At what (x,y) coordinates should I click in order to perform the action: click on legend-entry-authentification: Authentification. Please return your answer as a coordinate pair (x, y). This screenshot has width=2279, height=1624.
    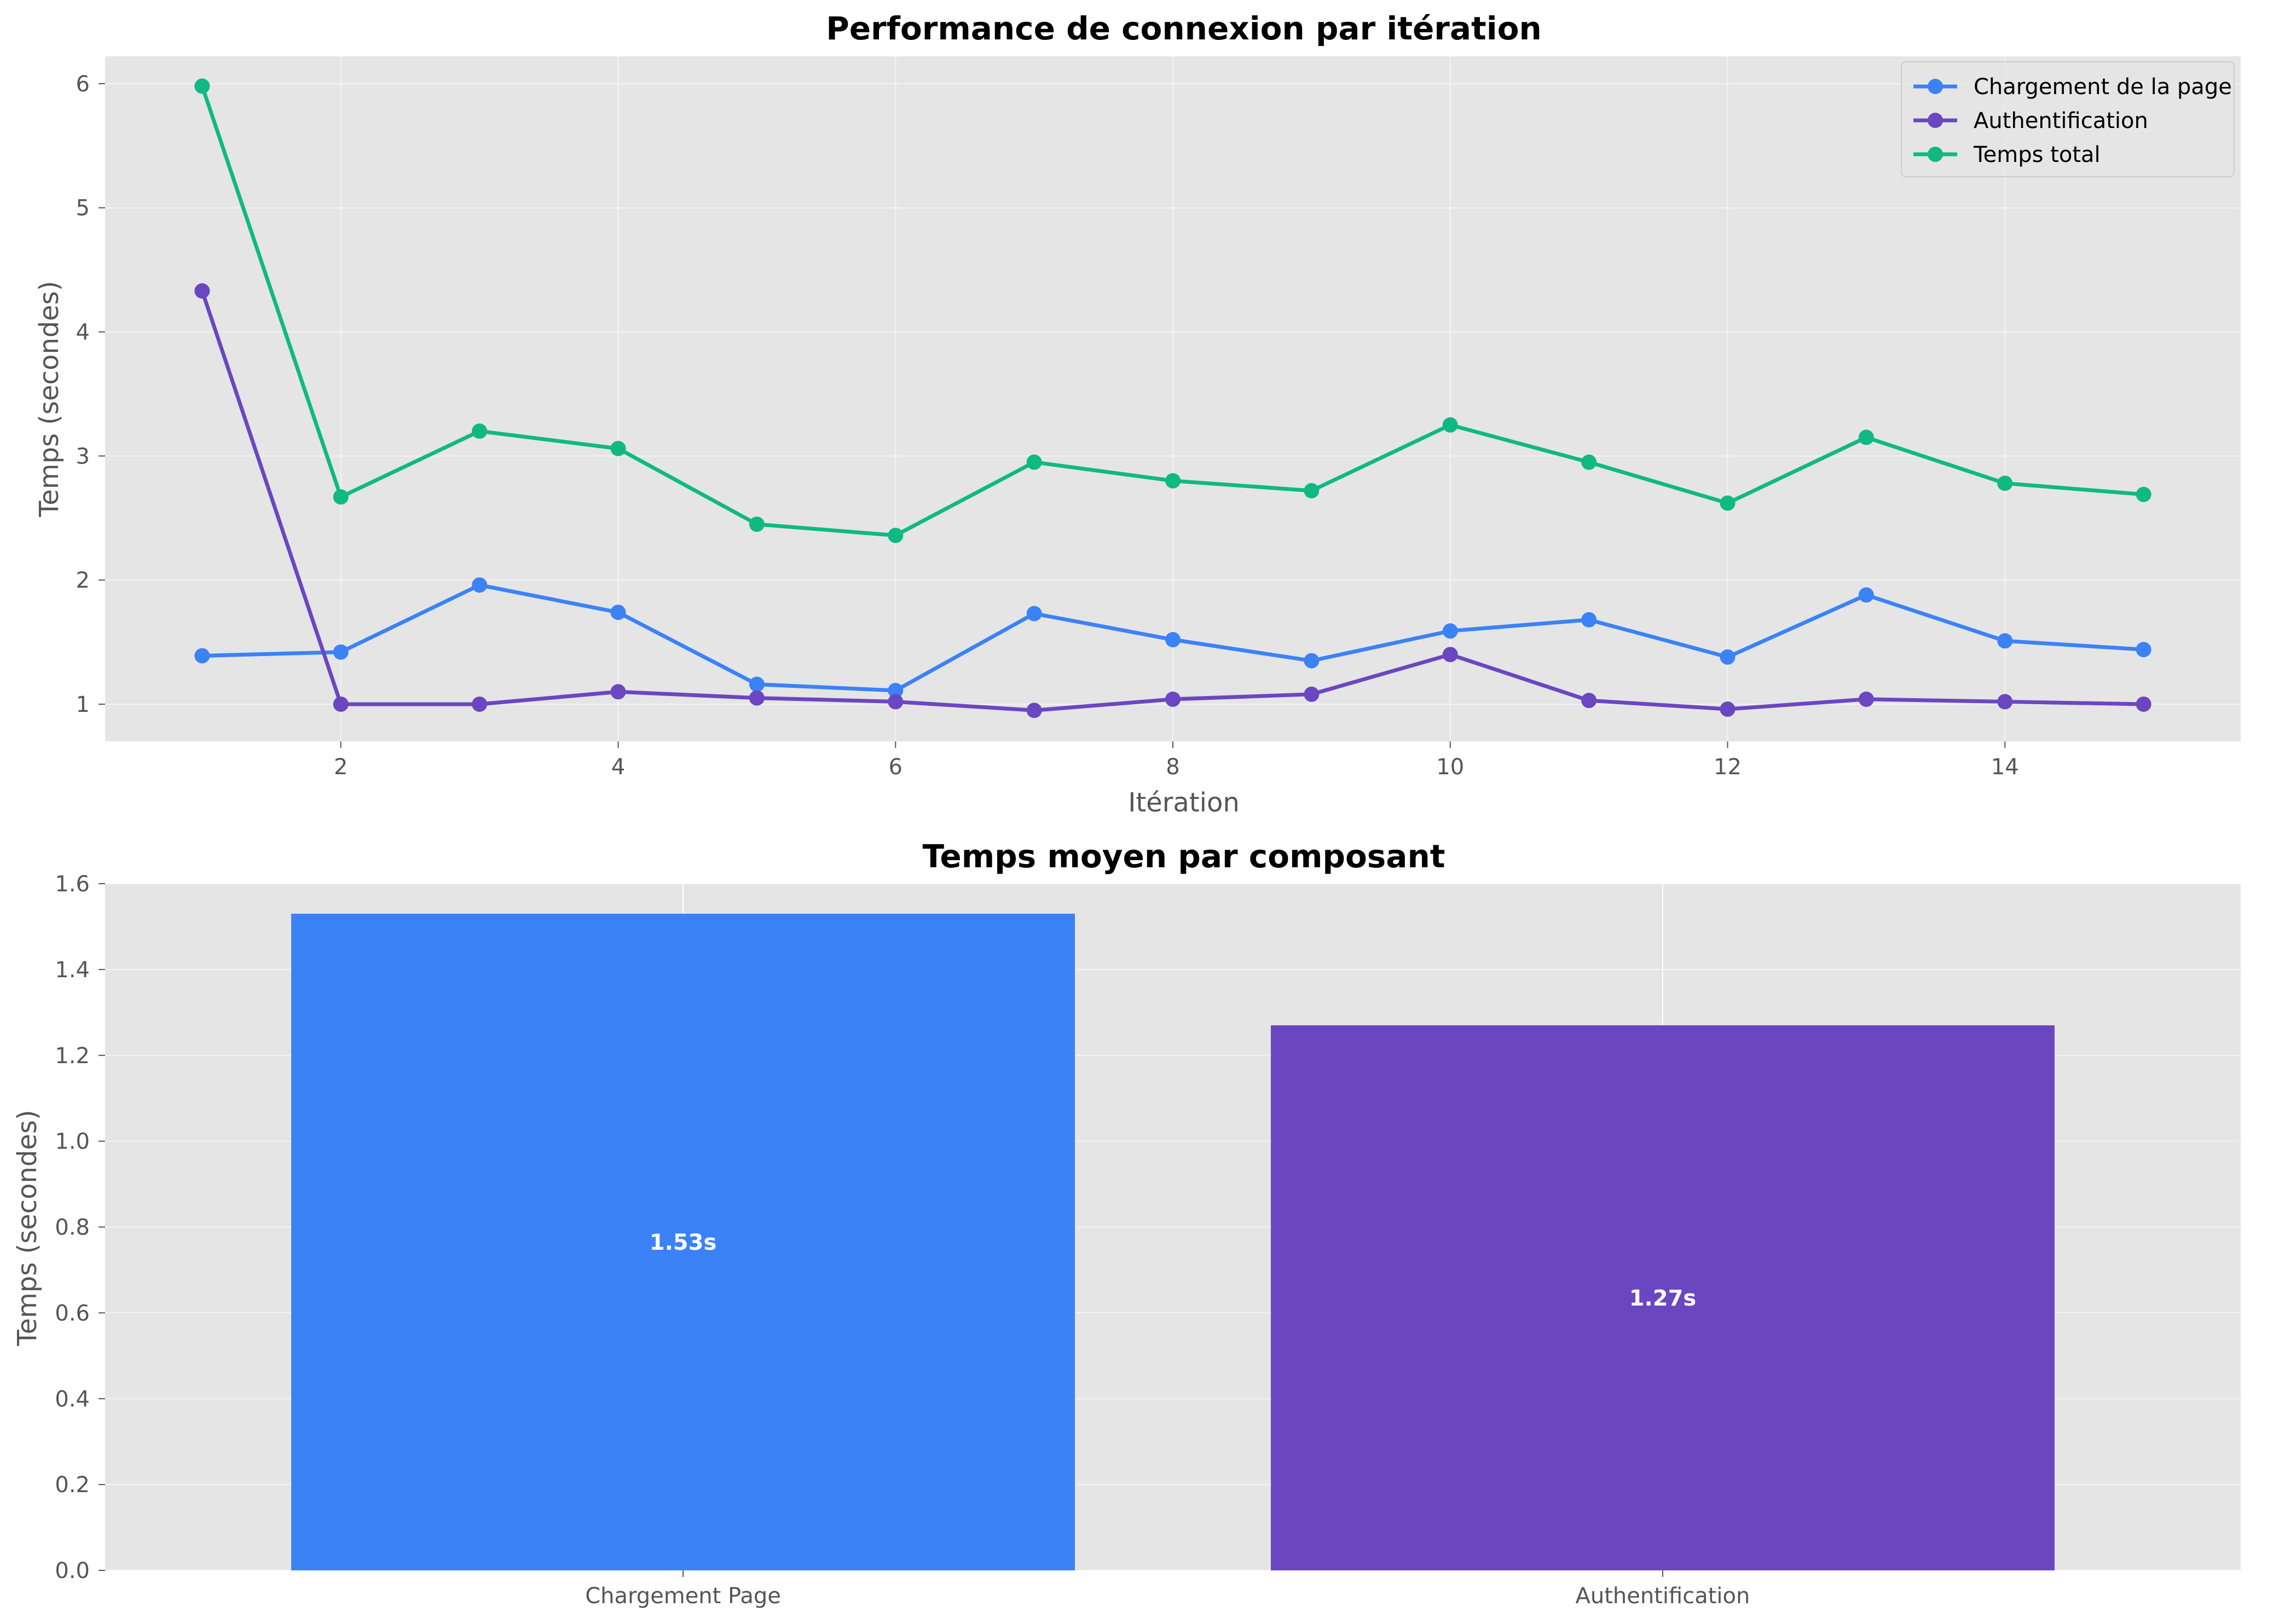
    Looking at the image, I should click on (2030, 121).